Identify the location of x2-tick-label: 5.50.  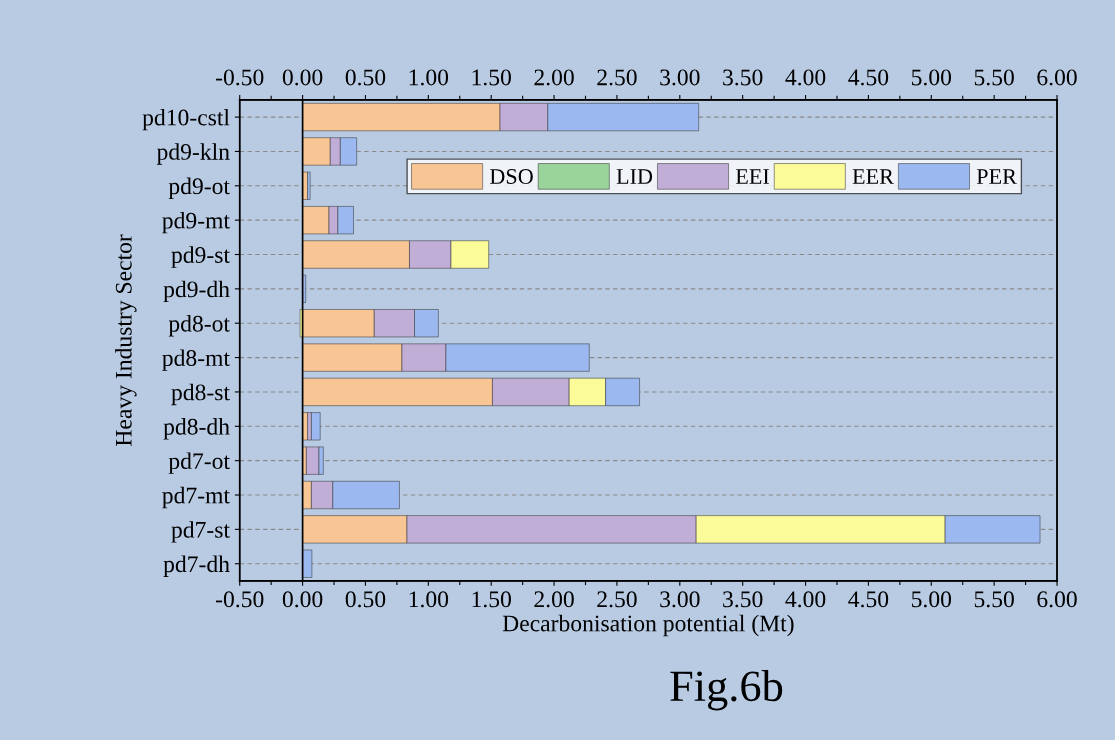
(994, 77).